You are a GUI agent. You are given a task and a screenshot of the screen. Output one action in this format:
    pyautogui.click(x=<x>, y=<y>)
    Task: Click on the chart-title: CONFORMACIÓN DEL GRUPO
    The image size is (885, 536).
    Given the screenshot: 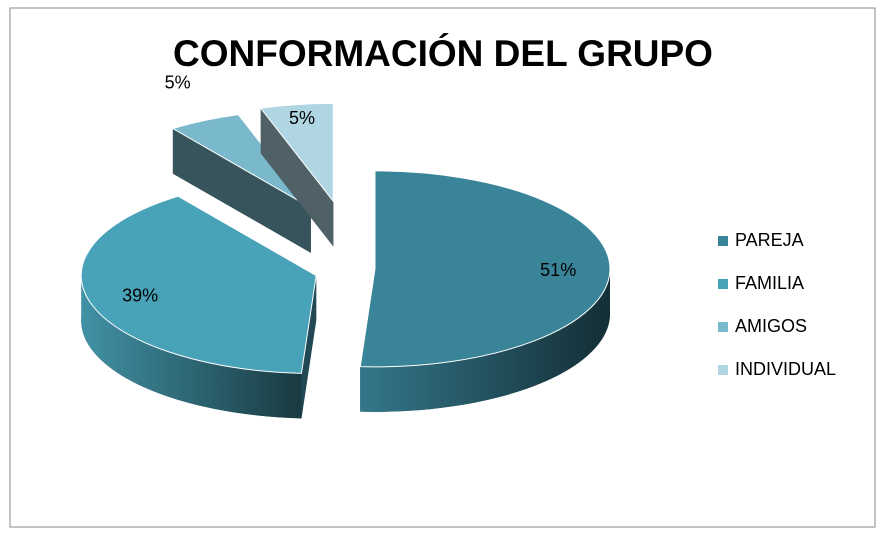 What is the action you would take?
    pyautogui.click(x=443, y=53)
    